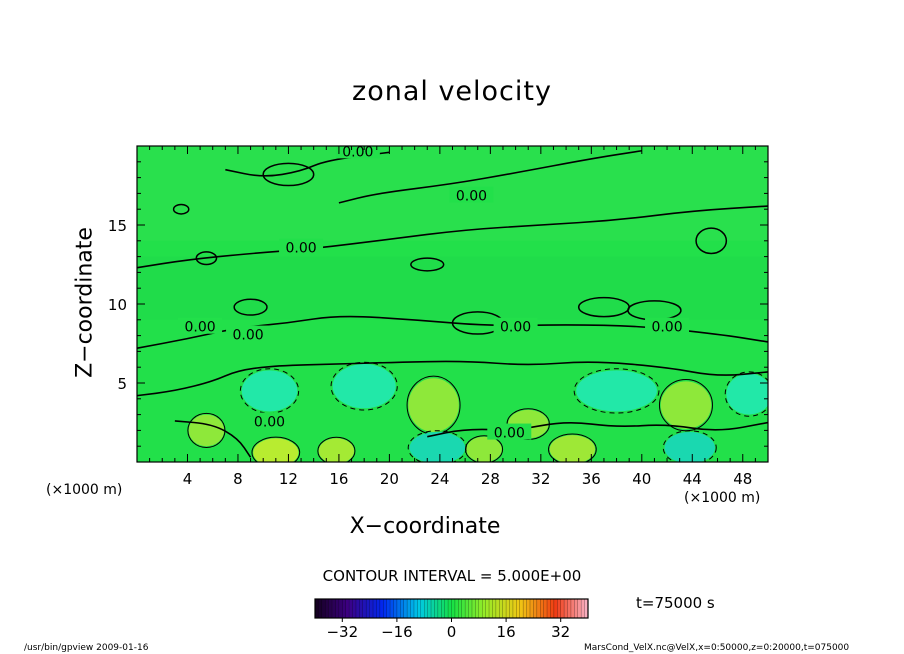 The height and width of the screenshot is (654, 904). What do you see at coordinates (560, 632) in the screenshot?
I see `colorbar-tick-label-4: 32` at bounding box center [560, 632].